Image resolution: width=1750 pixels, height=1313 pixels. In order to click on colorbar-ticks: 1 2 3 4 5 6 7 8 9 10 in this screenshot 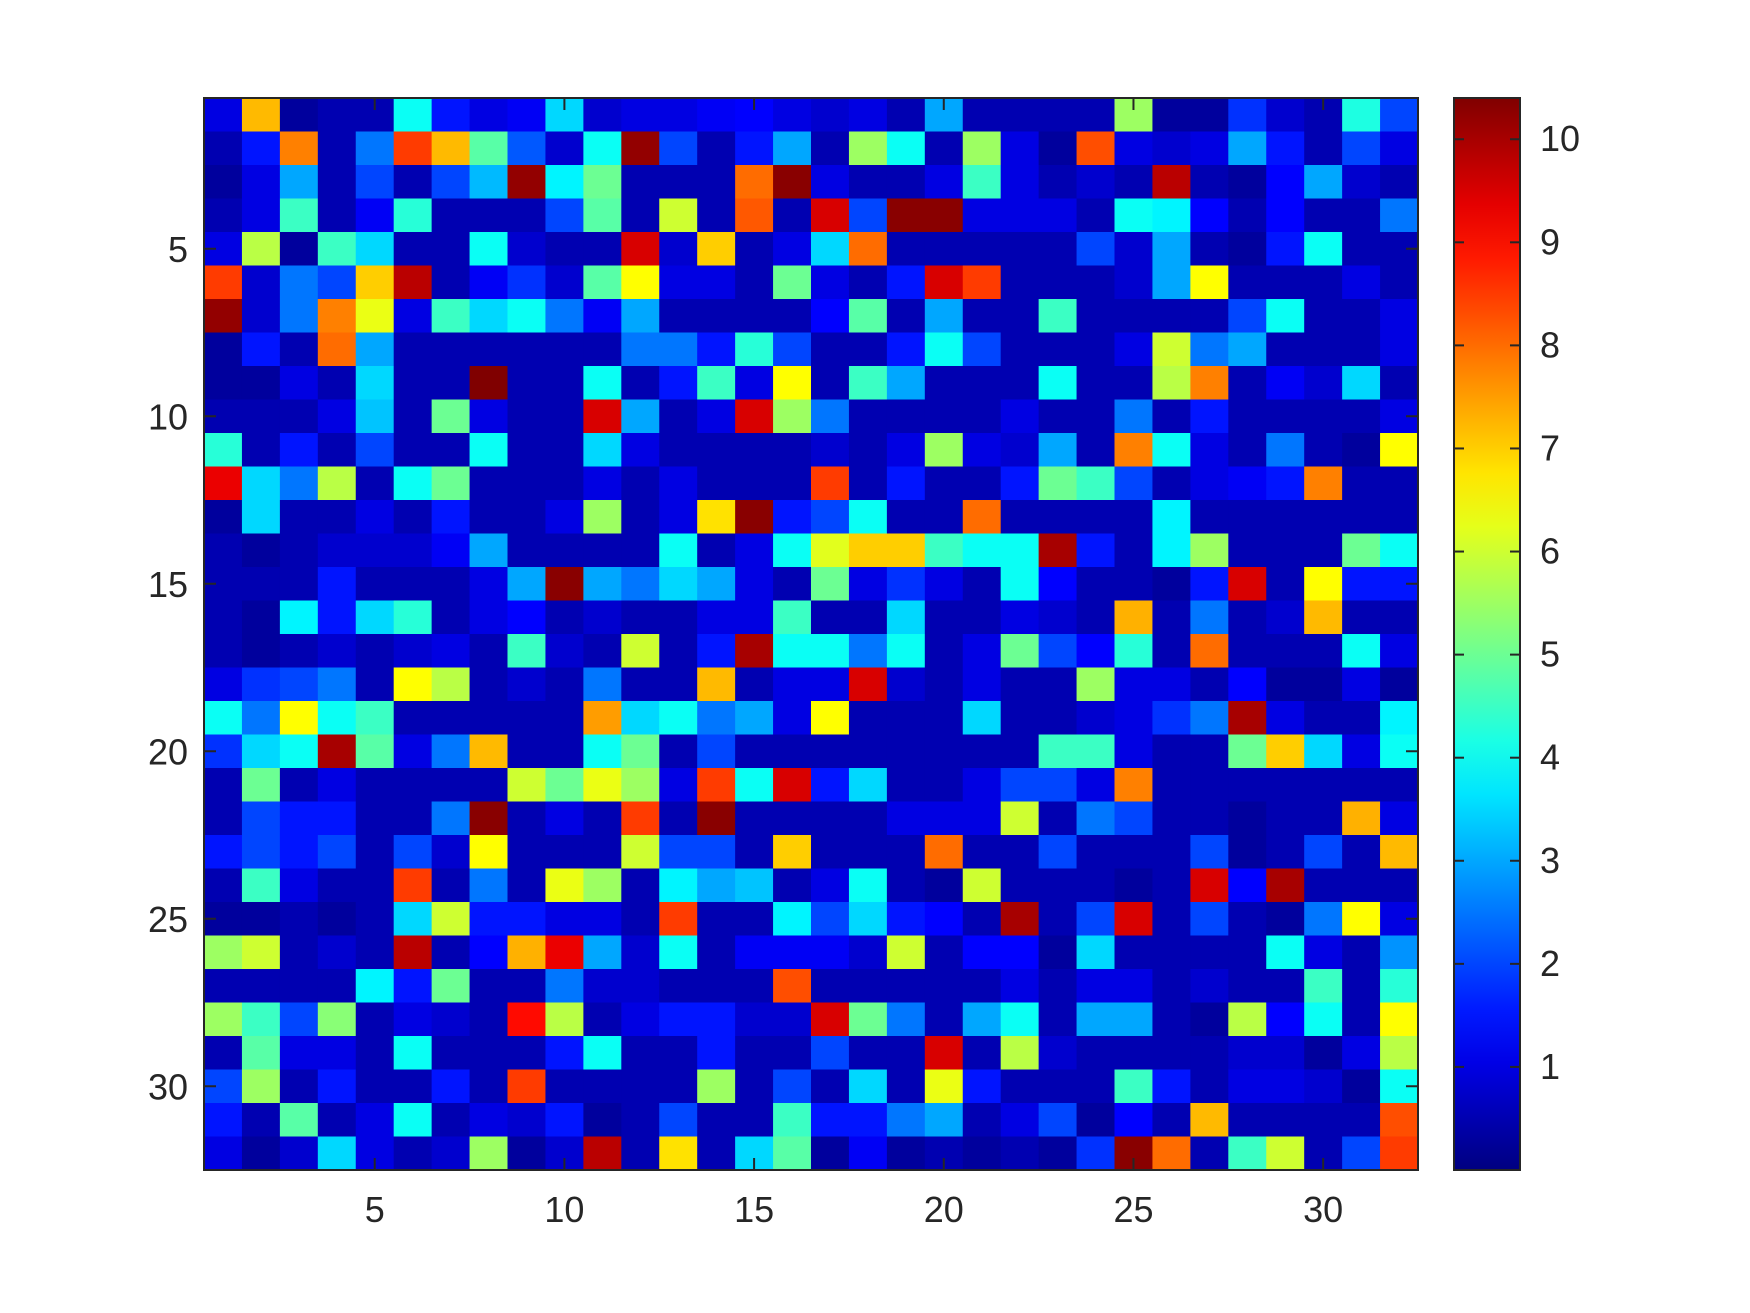, I will do `click(1517, 602)`.